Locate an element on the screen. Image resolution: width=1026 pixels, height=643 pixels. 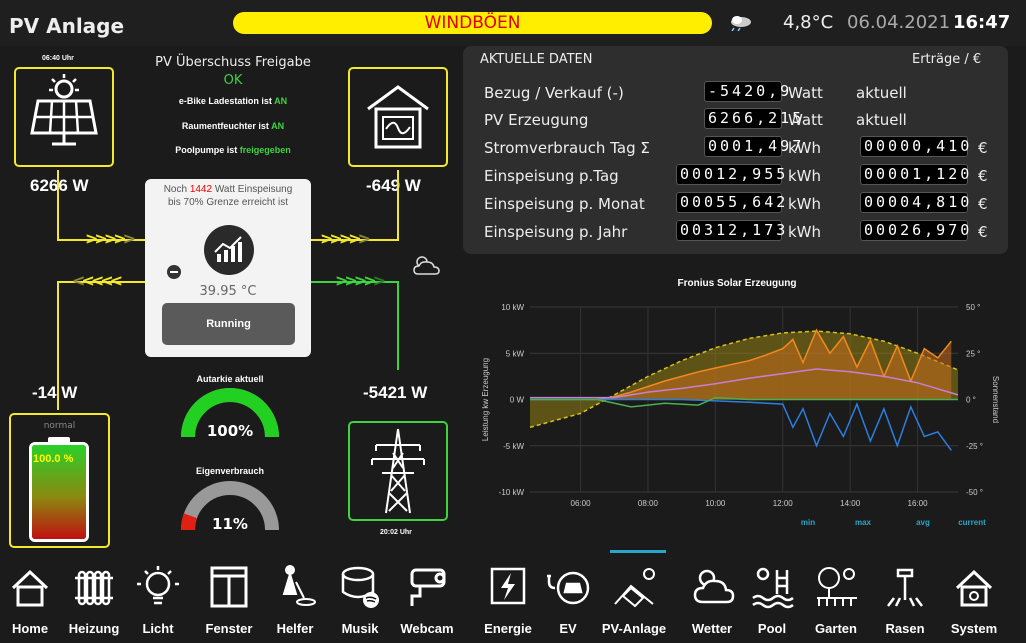
chart-series-pv is located at coordinates (774, 364).